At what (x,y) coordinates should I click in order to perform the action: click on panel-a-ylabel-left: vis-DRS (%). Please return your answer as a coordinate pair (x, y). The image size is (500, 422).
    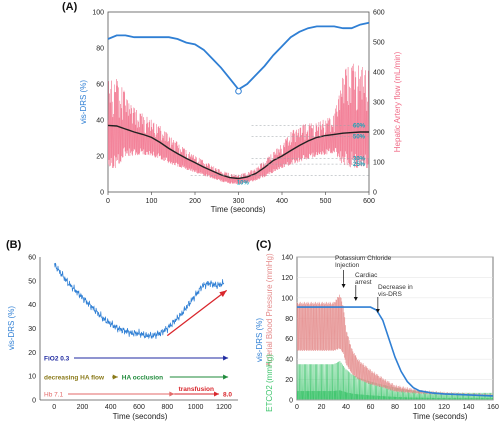
    Looking at the image, I should click on (83, 102).